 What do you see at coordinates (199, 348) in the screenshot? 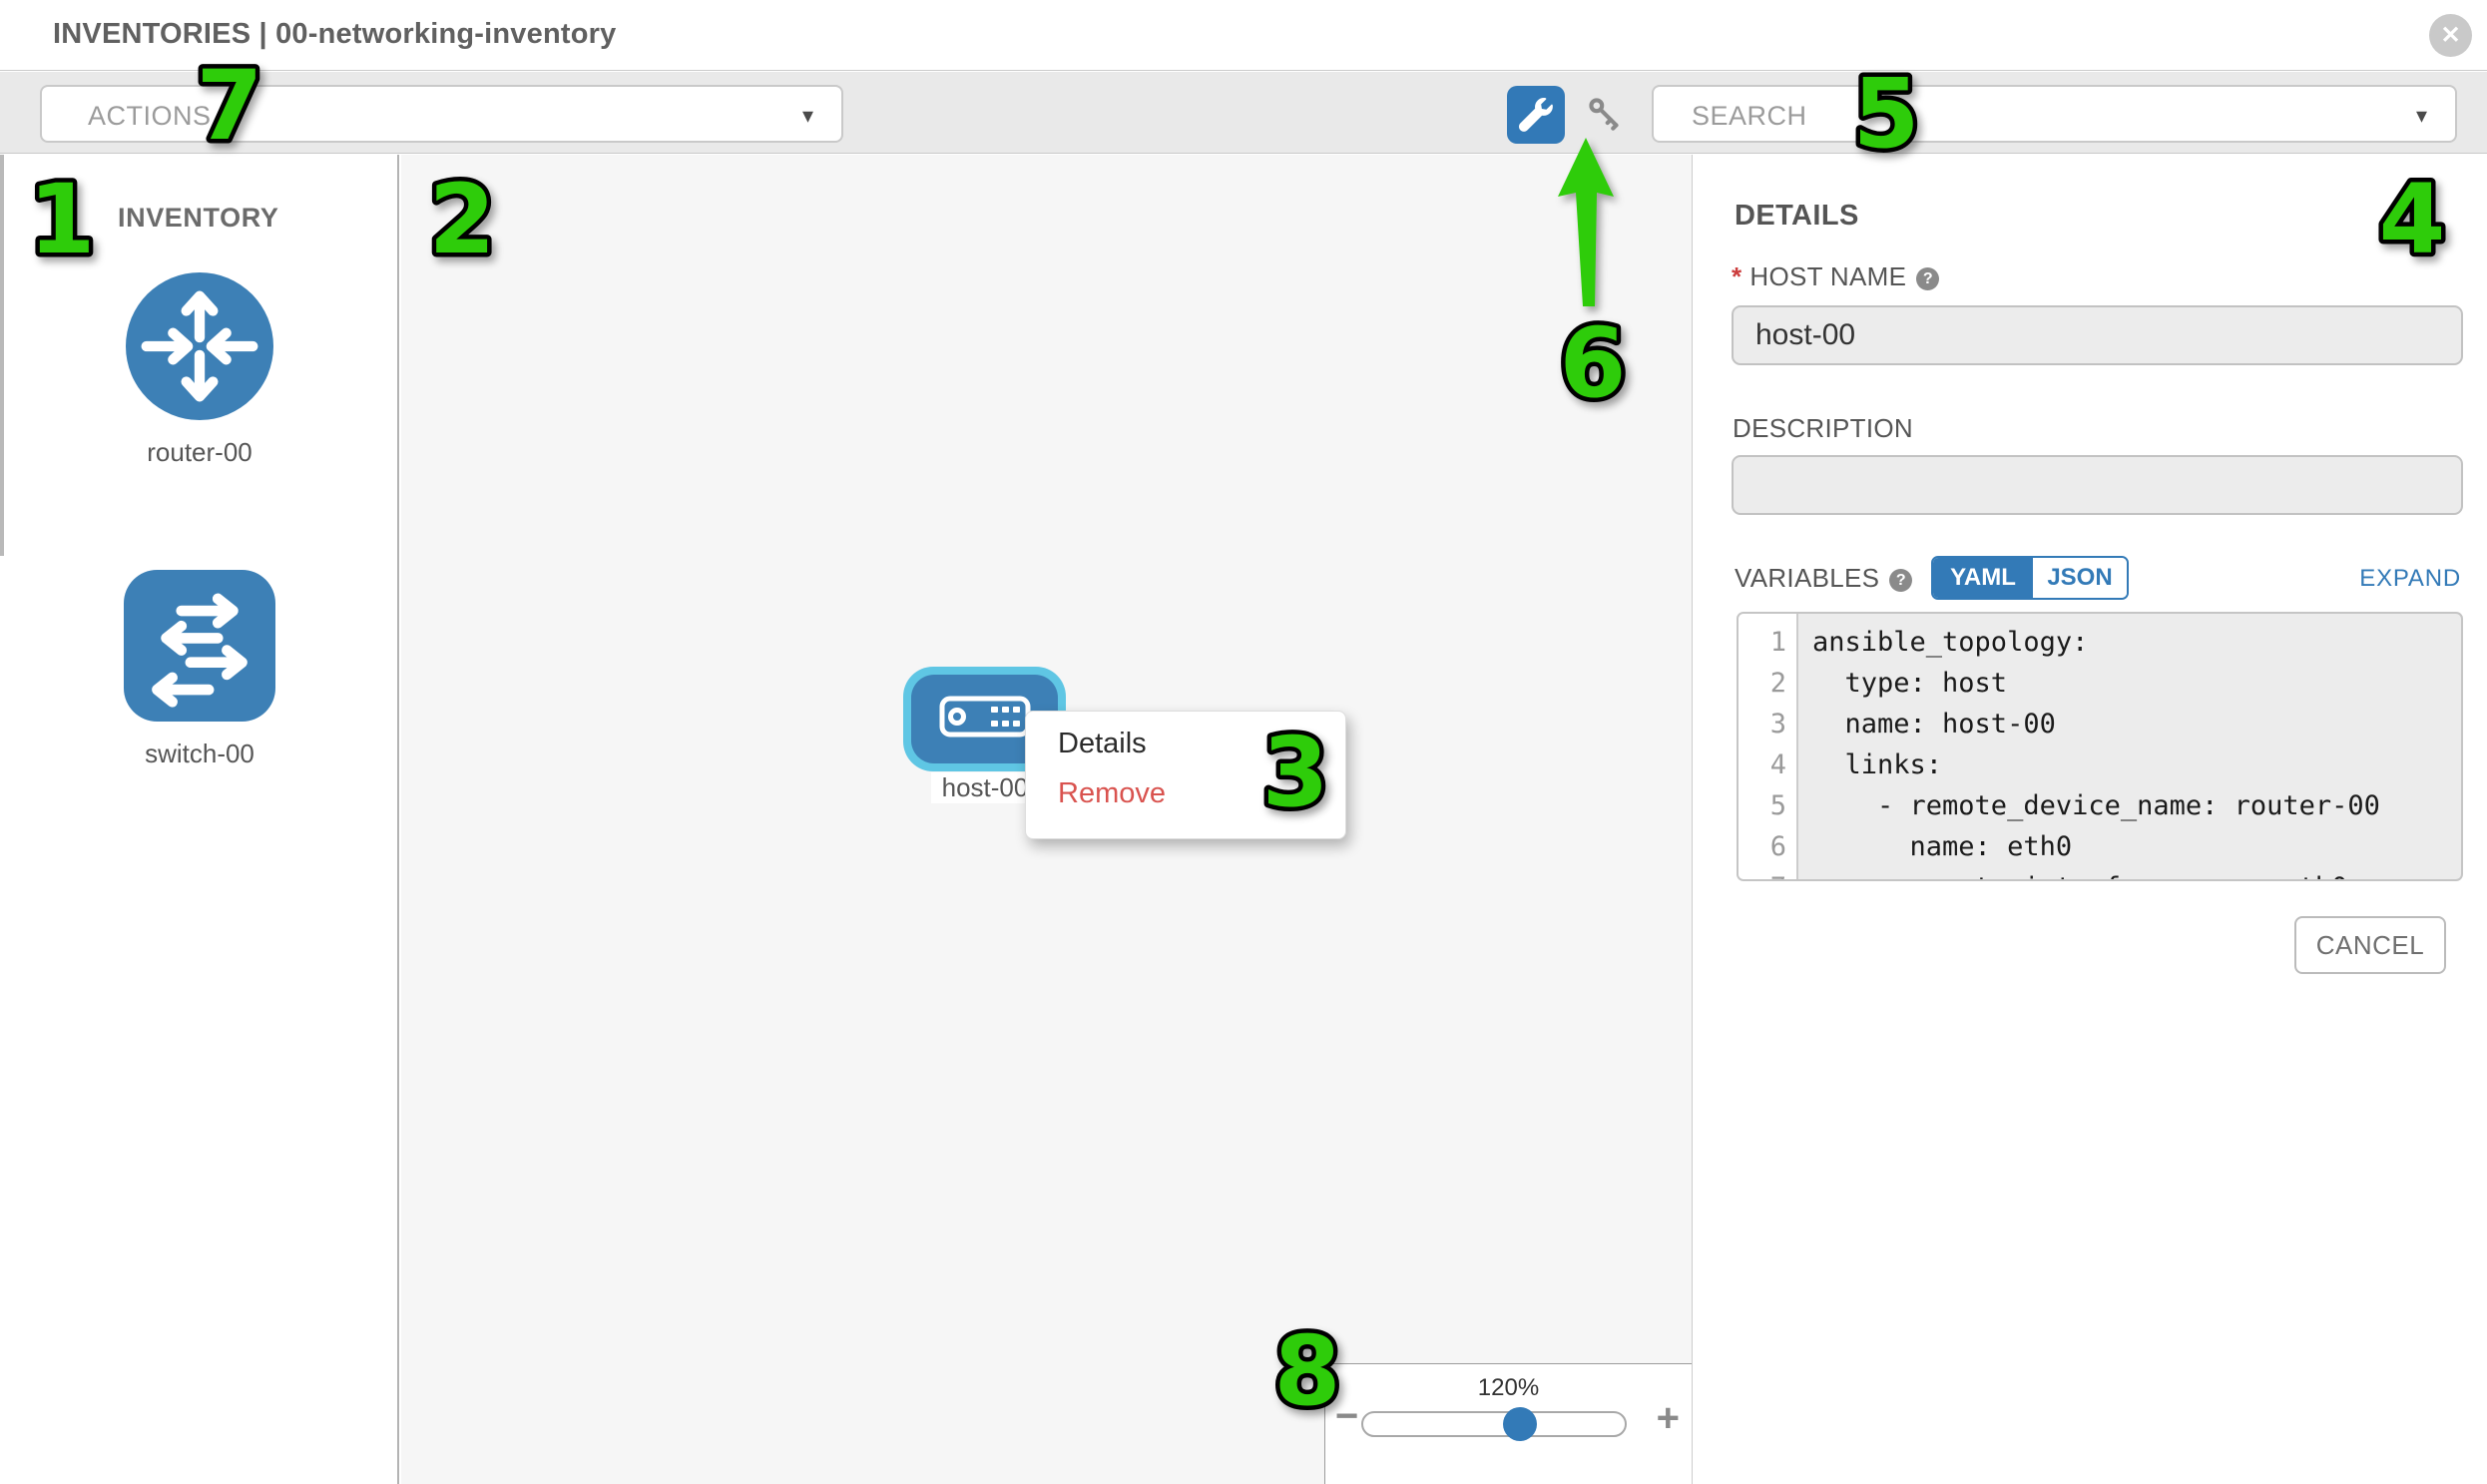
I see `router-icon` at bounding box center [199, 348].